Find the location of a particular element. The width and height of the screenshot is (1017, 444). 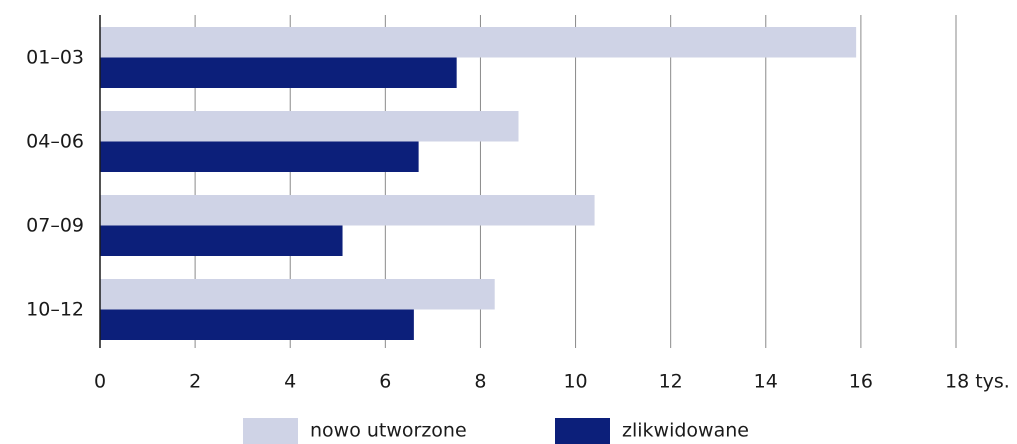

y-tick-label: 04–06 is located at coordinates (55, 142).